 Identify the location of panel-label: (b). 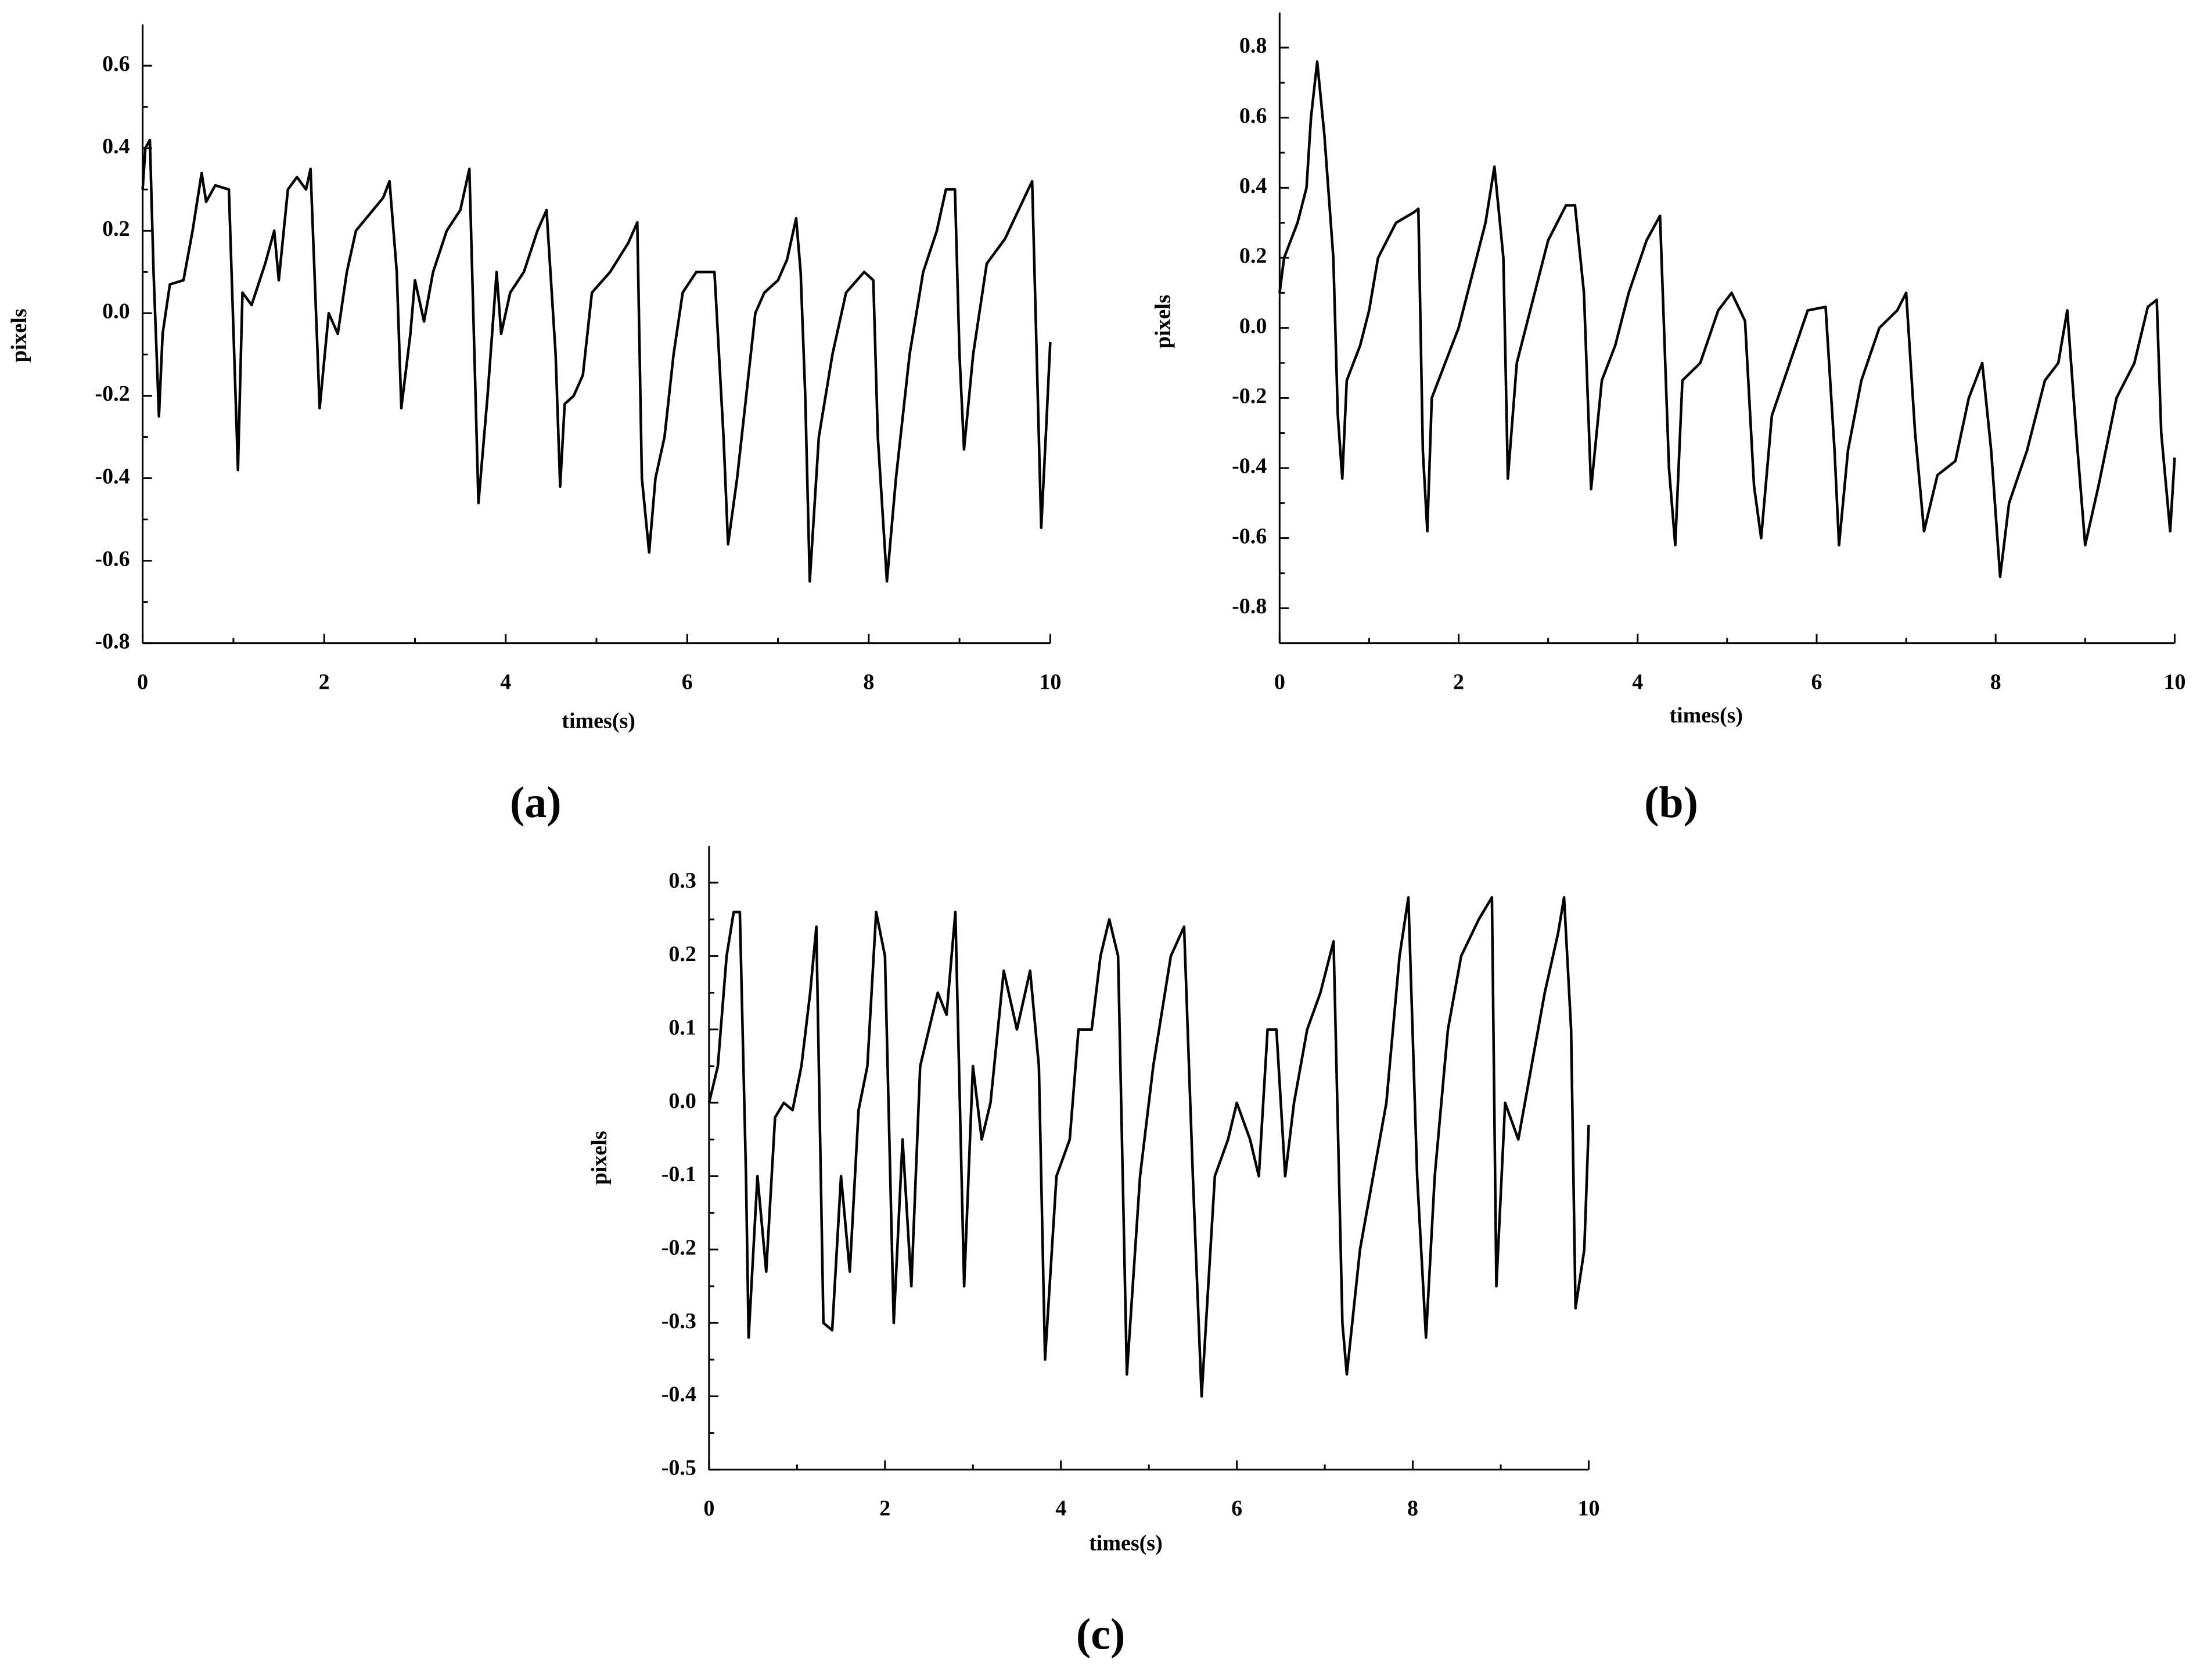
(1671, 802).